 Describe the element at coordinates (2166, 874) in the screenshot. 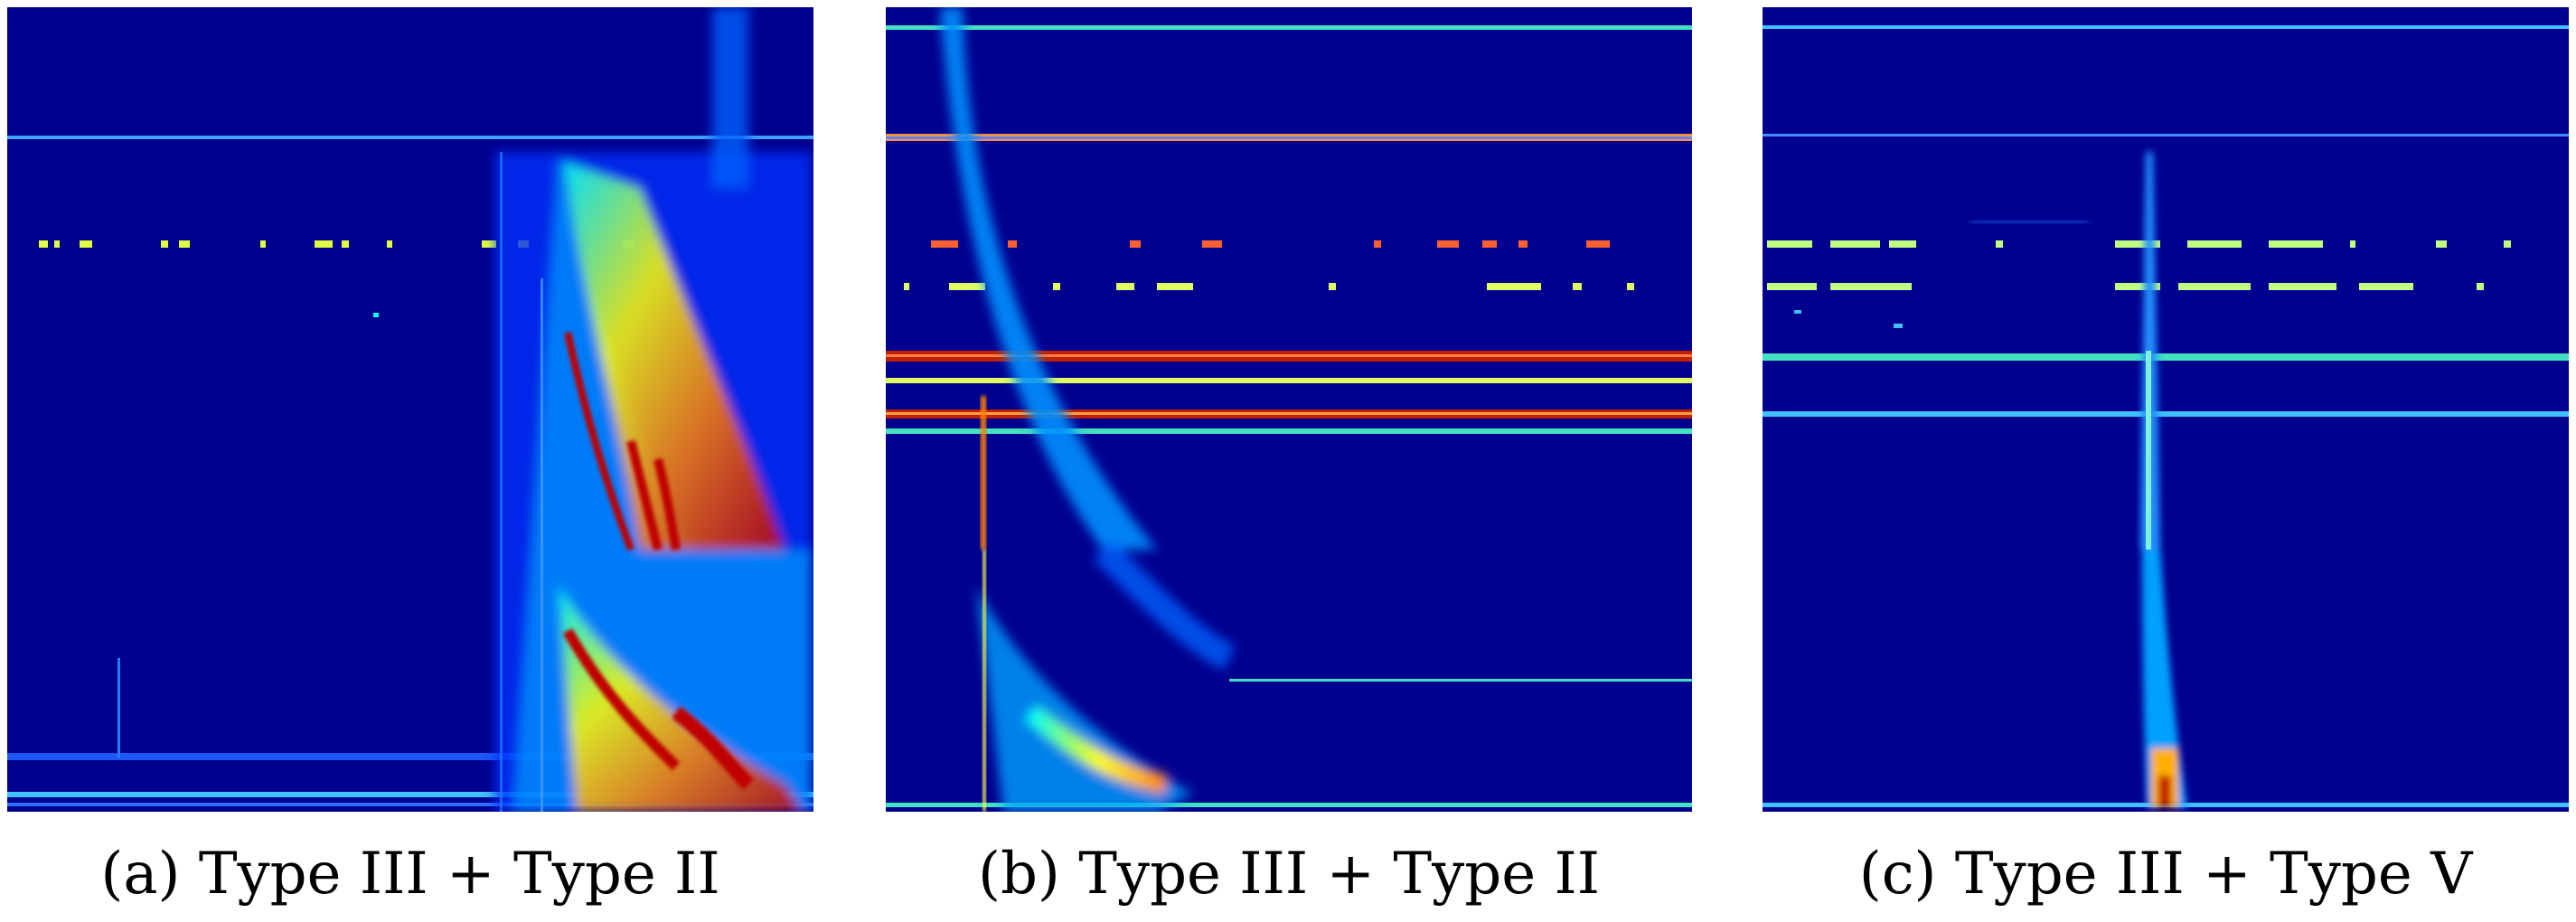

I see `caption-c: (c) Type III + Type V` at that location.